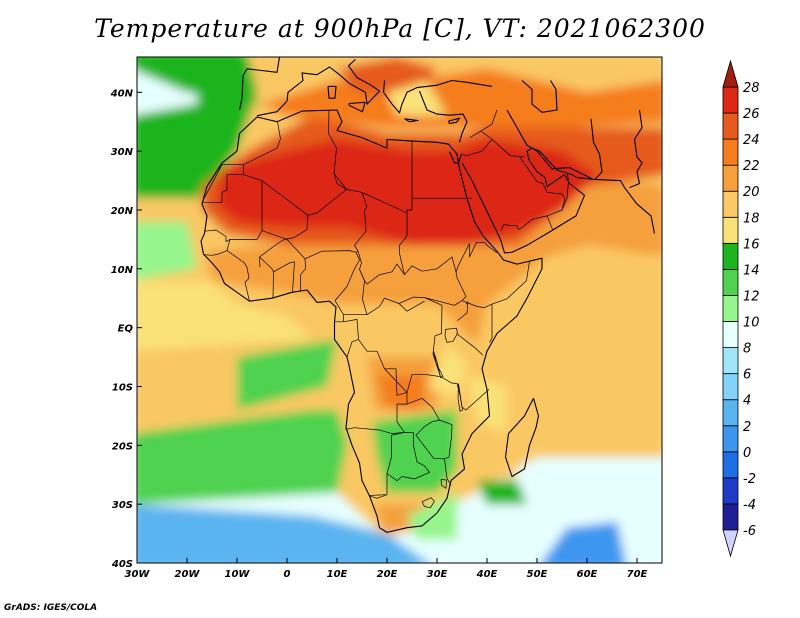 This screenshot has width=800, height=618. Describe the element at coordinates (747, 375) in the screenshot. I see `colorbar-label: 6` at that location.